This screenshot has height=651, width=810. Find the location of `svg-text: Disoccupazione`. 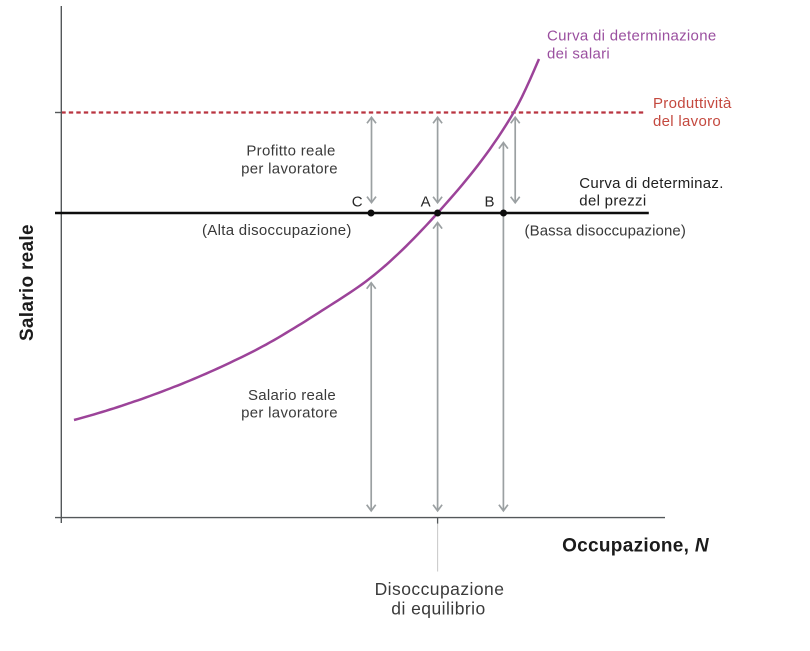

svg-text: Disoccupazione is located at coordinates (440, 589).